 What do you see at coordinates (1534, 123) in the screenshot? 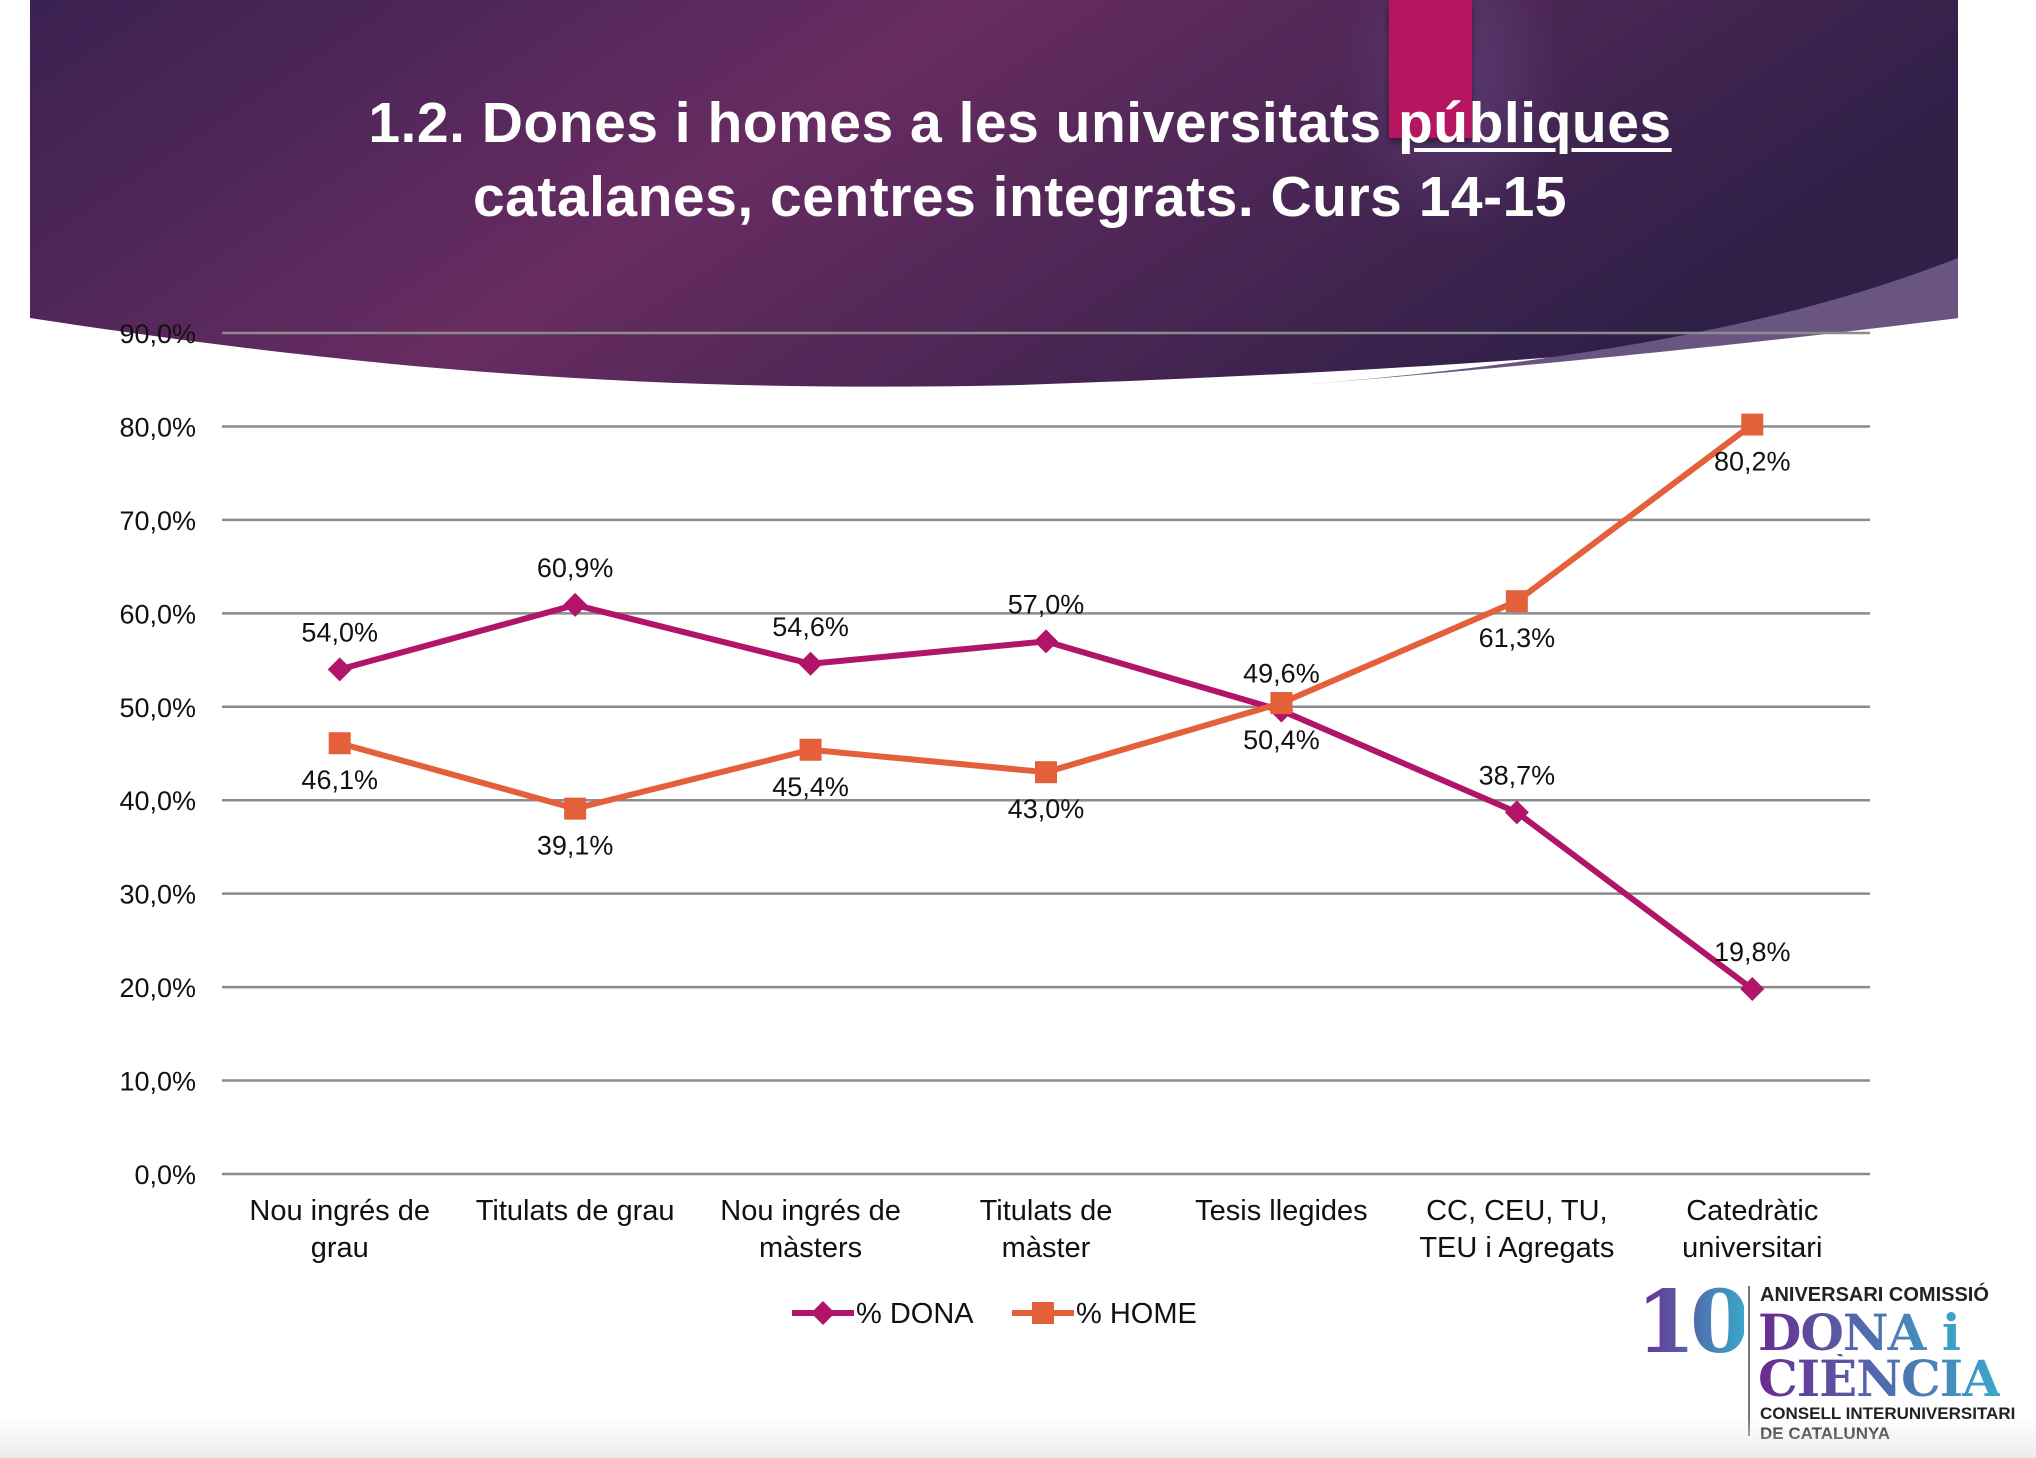
I see `title-underlined-word: públiques` at bounding box center [1534, 123].